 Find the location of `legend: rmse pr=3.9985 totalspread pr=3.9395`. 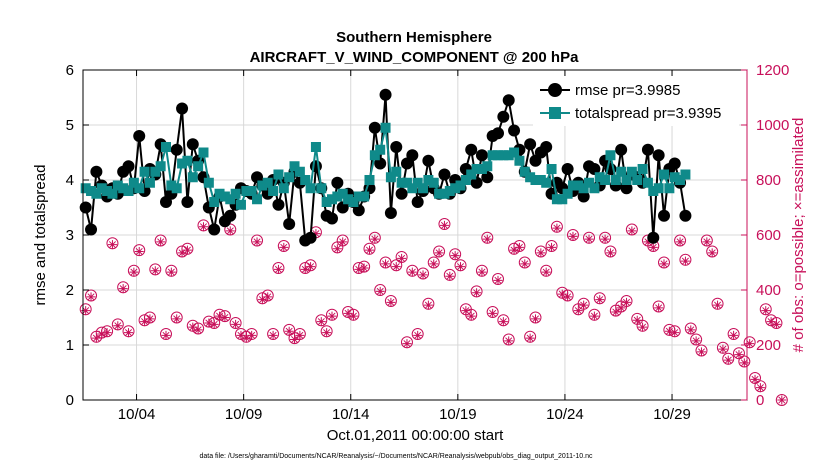

legend: rmse pr=3.9985 totalspread pr=3.9395 is located at coordinates (636, 101).